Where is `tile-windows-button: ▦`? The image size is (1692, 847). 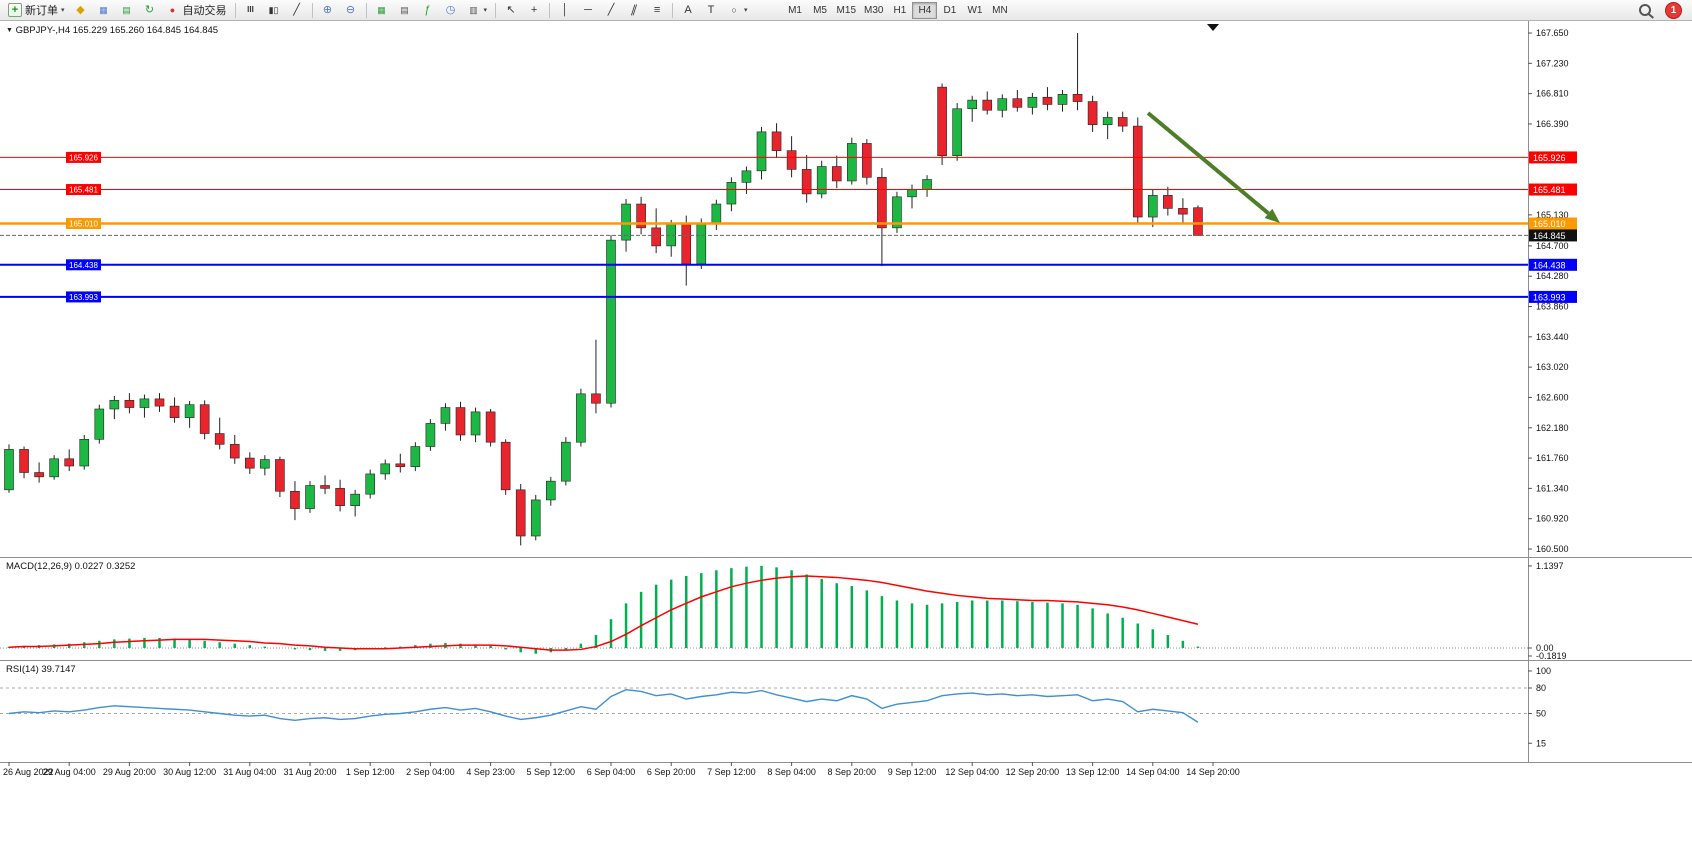 tile-windows-button: ▦ is located at coordinates (382, 10).